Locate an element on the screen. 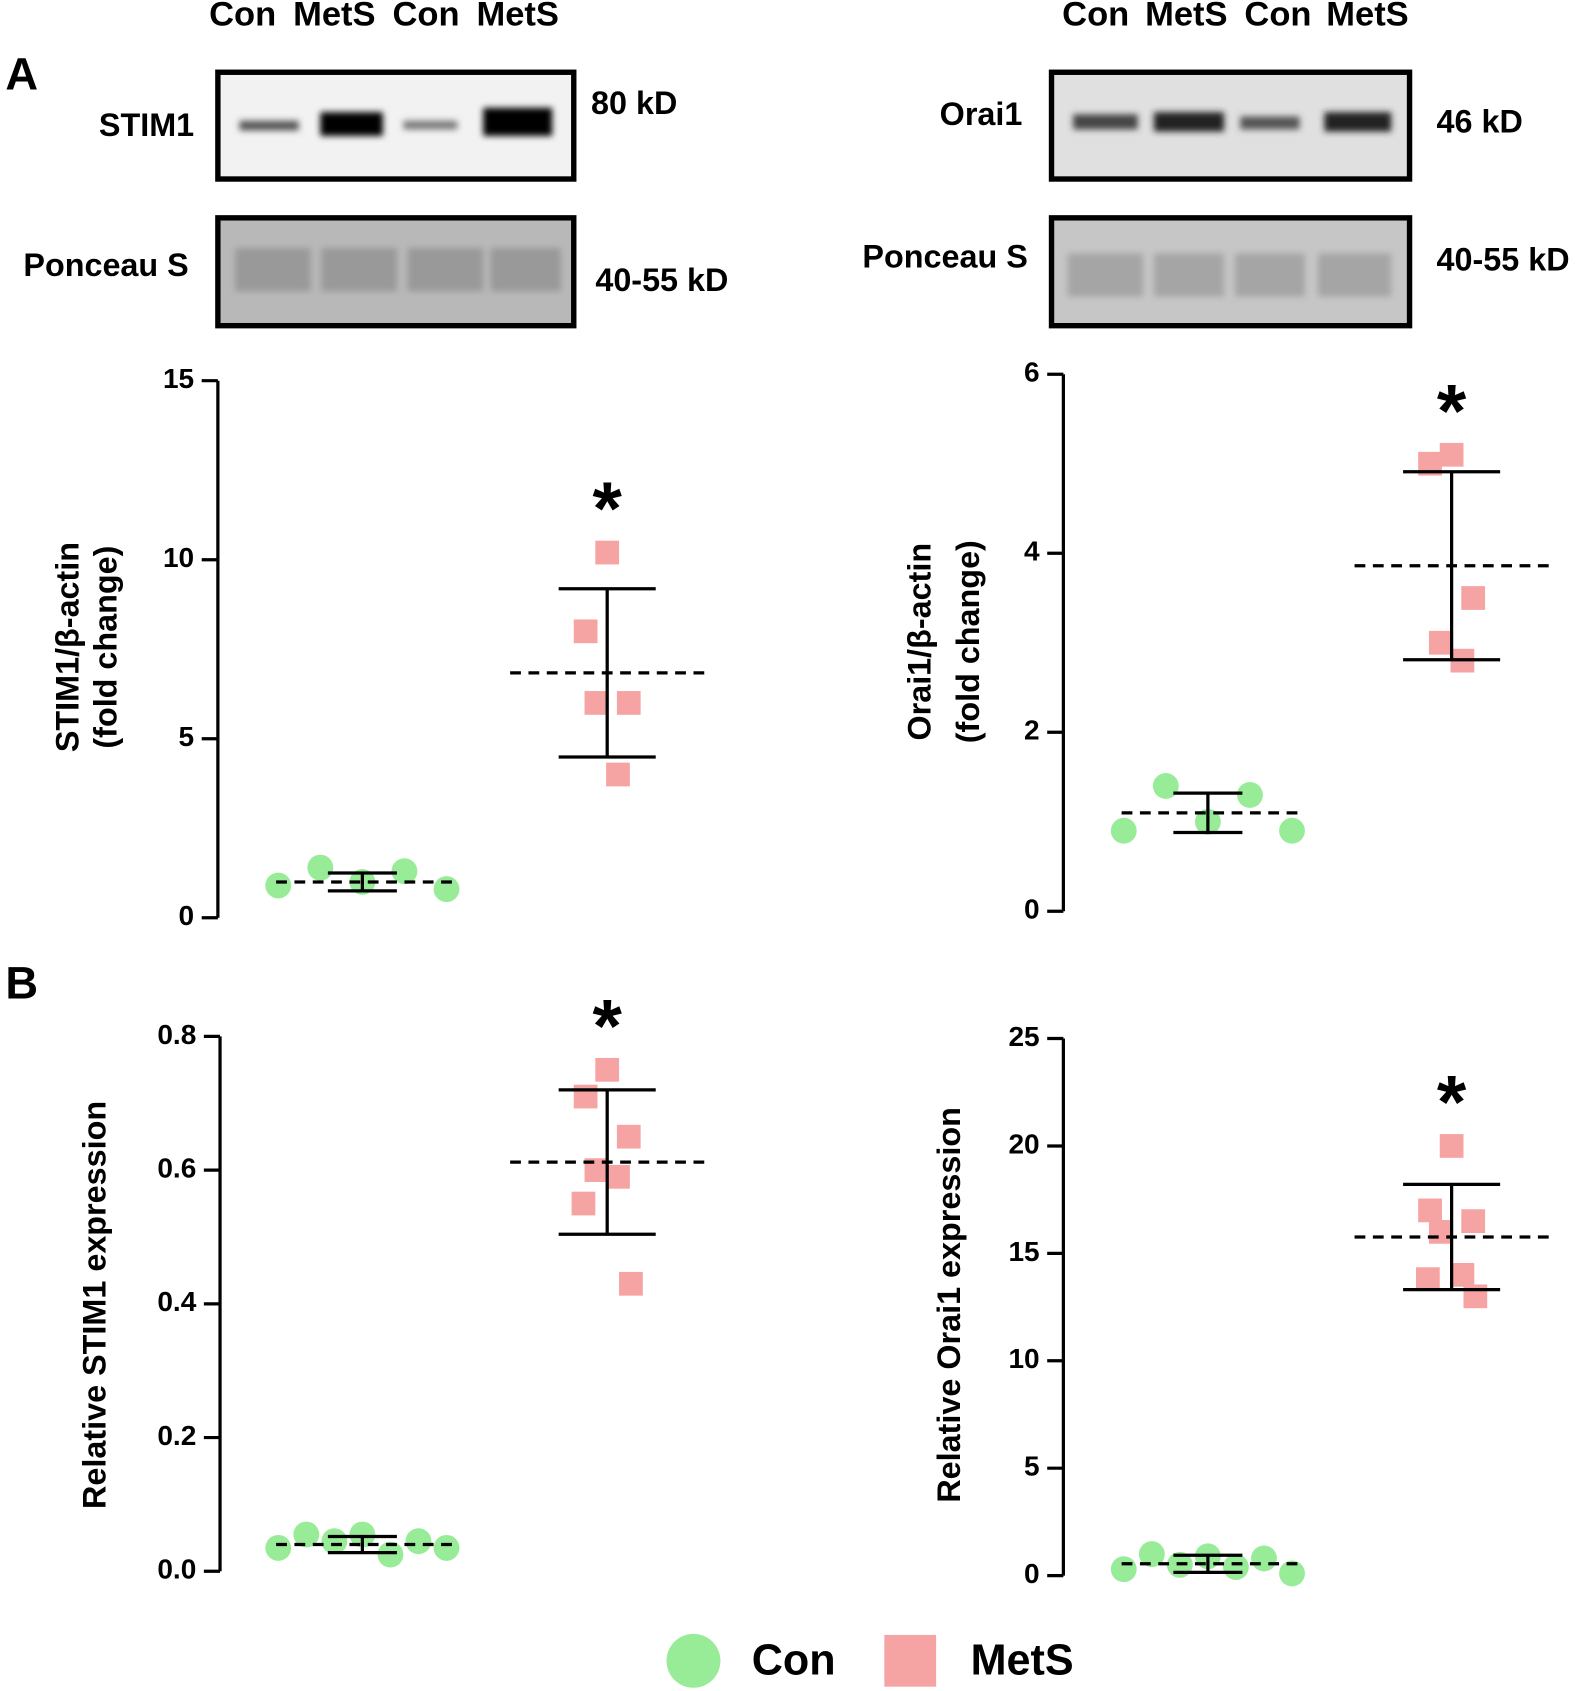 The height and width of the screenshot is (1691, 1594). size-label: 80 kD is located at coordinates (634, 103).